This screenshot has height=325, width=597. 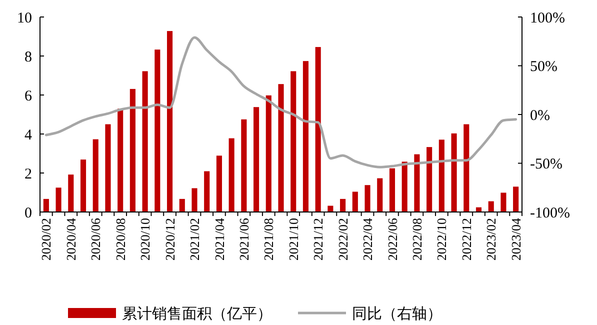 What do you see at coordinates (417, 239) in the screenshot?
I see `x-tick-label: 2022/08` at bounding box center [417, 239].